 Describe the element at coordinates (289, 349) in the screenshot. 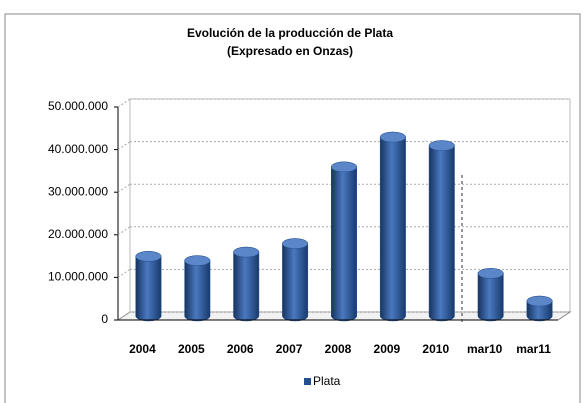

I see `x-tick-label: 2007` at that location.